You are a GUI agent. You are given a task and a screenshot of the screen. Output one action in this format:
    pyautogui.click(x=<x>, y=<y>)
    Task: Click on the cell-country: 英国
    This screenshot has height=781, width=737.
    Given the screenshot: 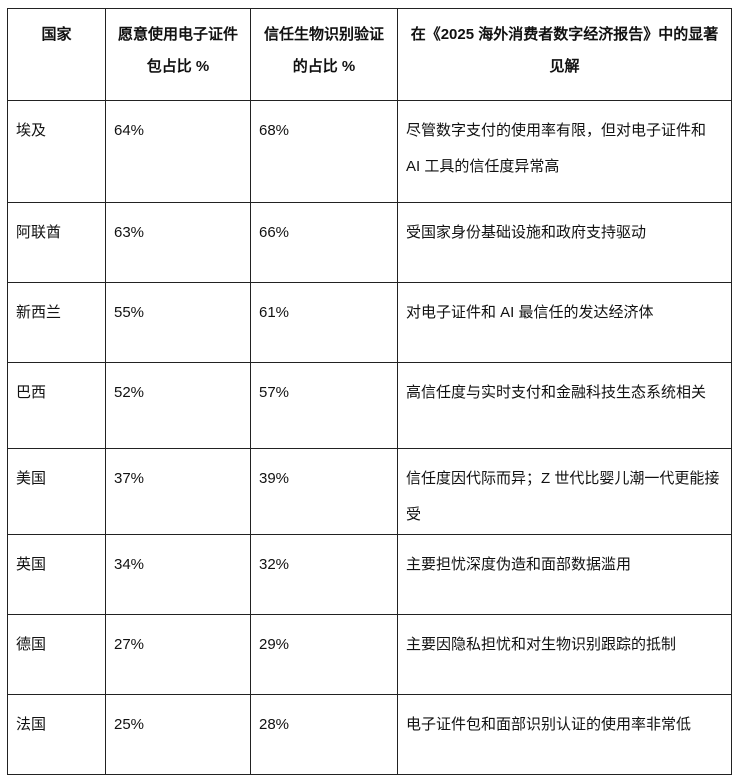 What is the action you would take?
    pyautogui.click(x=56, y=574)
    